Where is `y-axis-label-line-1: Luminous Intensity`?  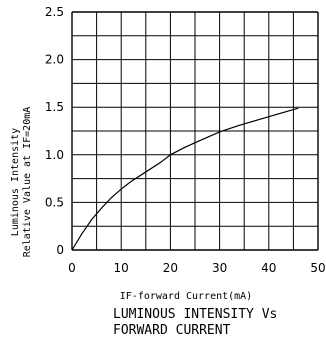 y-axis-label-line-1: Luminous Intensity is located at coordinates (15, 182).